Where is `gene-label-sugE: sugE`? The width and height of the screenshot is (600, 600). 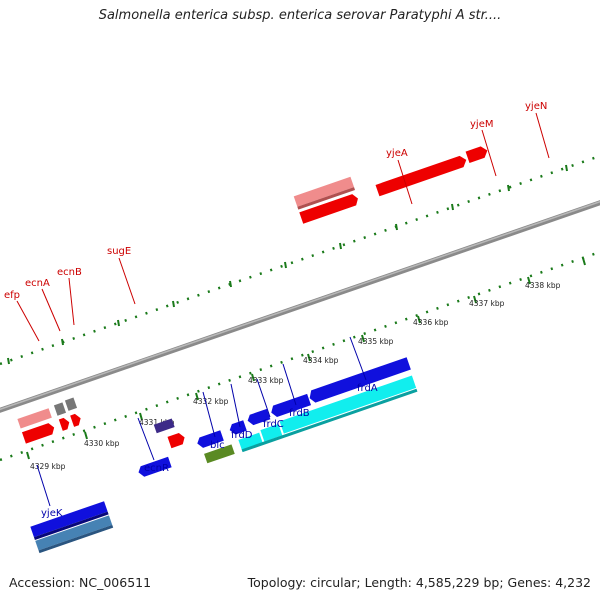 gene-label-sugE: sugE is located at coordinates (119, 251).